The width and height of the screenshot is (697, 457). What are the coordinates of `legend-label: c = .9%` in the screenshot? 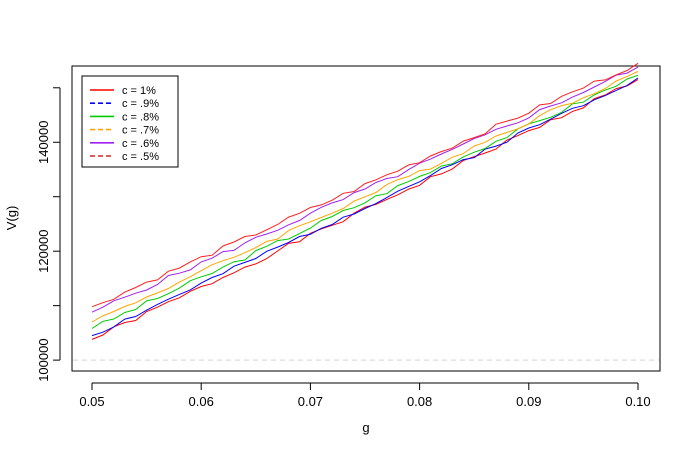 It's located at (140, 104).